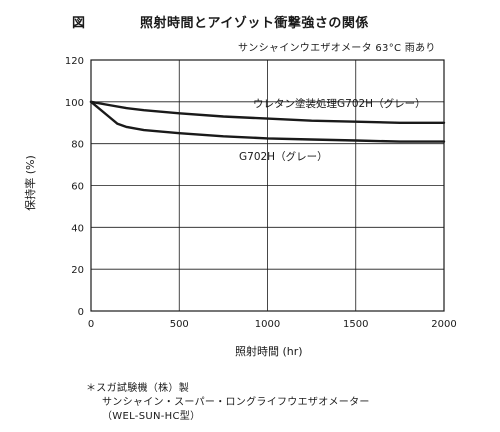 This screenshot has height=432, width=500. I want to click on footnote-manufacturer: ＊スガ試験機（株）製, so click(137, 388).